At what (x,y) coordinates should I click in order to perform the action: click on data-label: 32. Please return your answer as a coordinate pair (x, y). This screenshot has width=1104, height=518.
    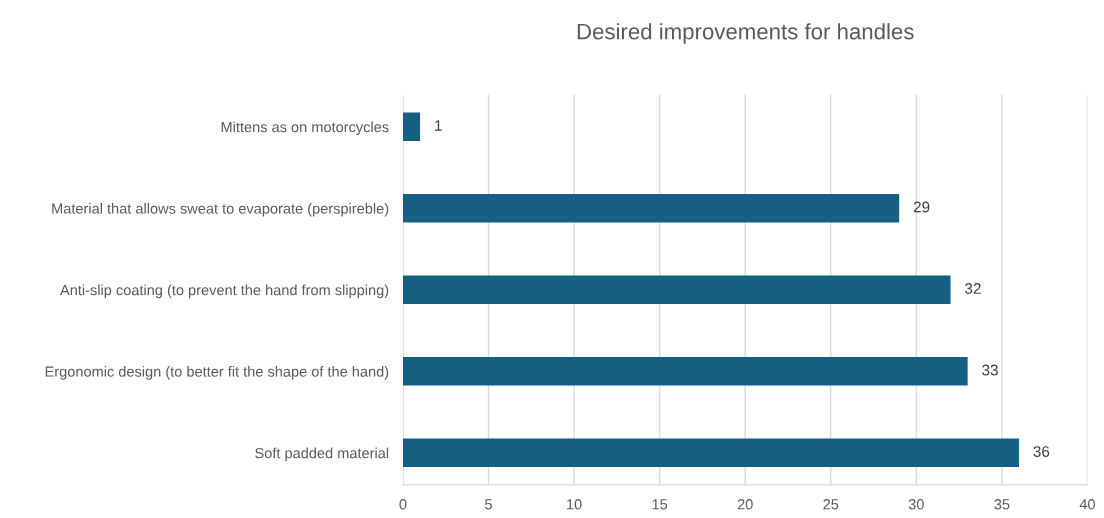
    Looking at the image, I should click on (973, 288).